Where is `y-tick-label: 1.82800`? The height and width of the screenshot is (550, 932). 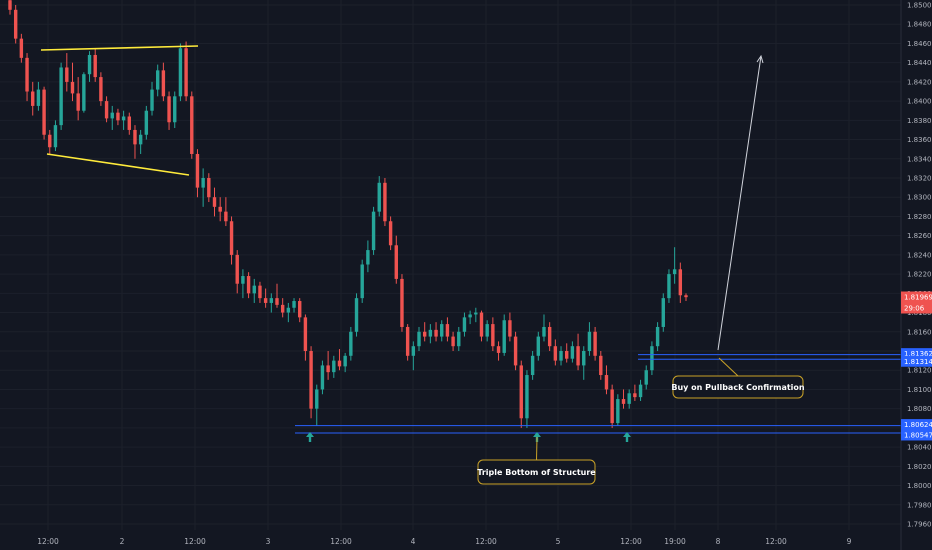
y-tick-label: 1.82800 is located at coordinates (919, 217).